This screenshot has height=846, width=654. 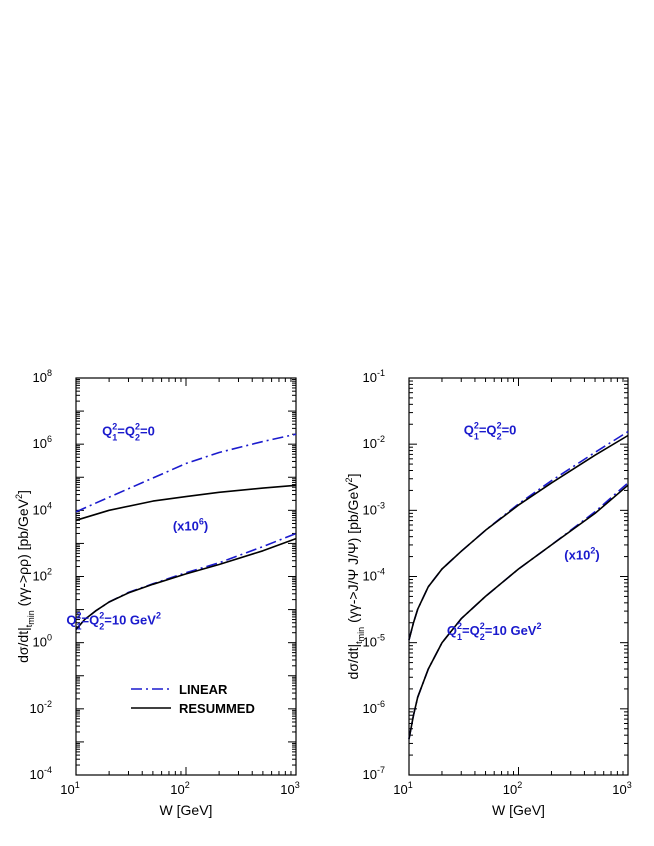 What do you see at coordinates (374, 641) in the screenshot?
I see `y-tick-label: 10⁻⁵` at bounding box center [374, 641].